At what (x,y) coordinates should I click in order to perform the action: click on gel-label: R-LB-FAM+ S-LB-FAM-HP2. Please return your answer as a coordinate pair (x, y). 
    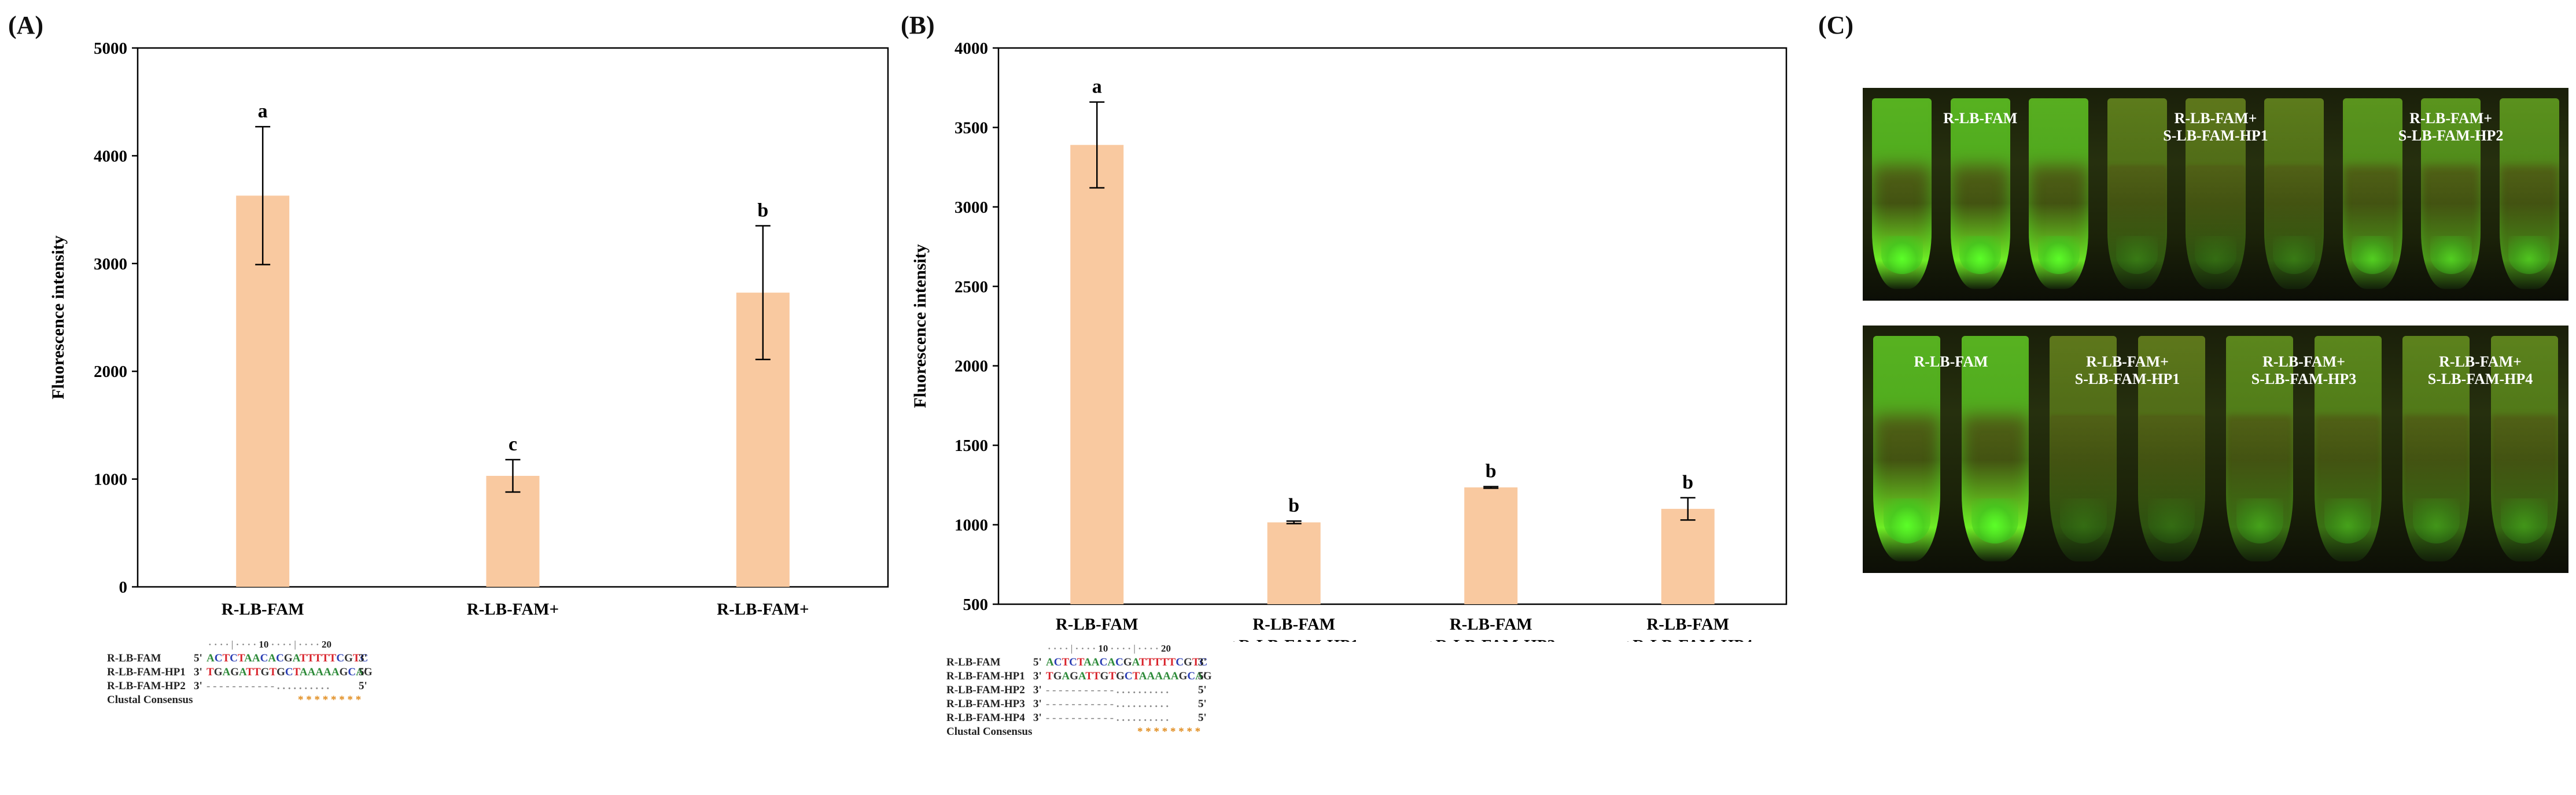
    Looking at the image, I should click on (2451, 127).